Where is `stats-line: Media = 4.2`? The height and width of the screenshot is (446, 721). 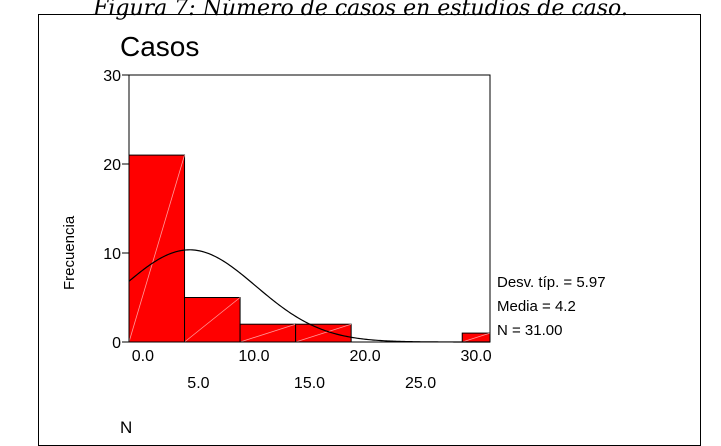
stats-line: Media = 4.2 is located at coordinates (536, 306).